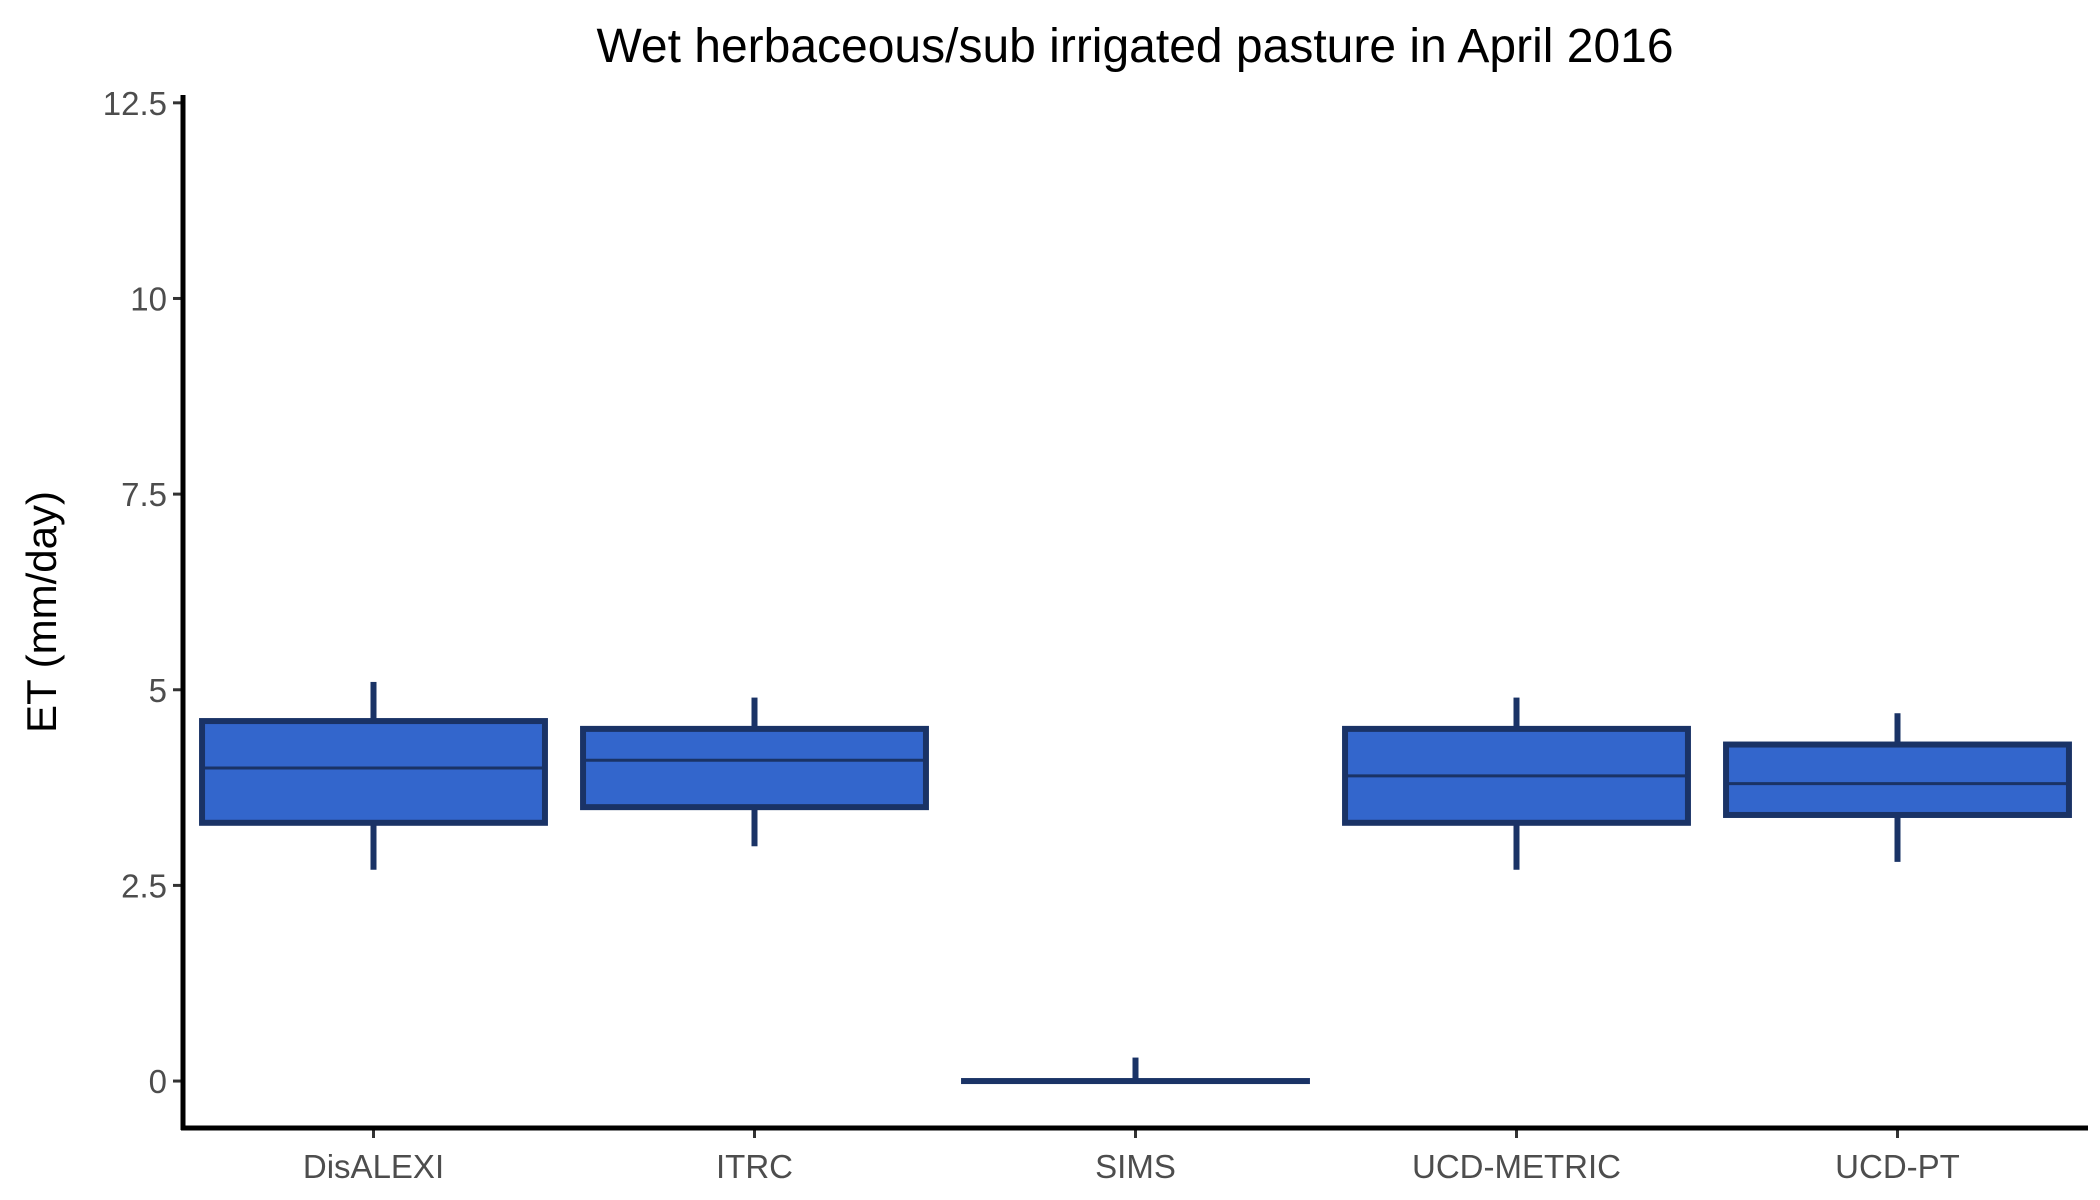 The width and height of the screenshot is (2100, 1200). Describe the element at coordinates (144, 885) in the screenshot. I see `y-tick-label: 2.5` at that location.